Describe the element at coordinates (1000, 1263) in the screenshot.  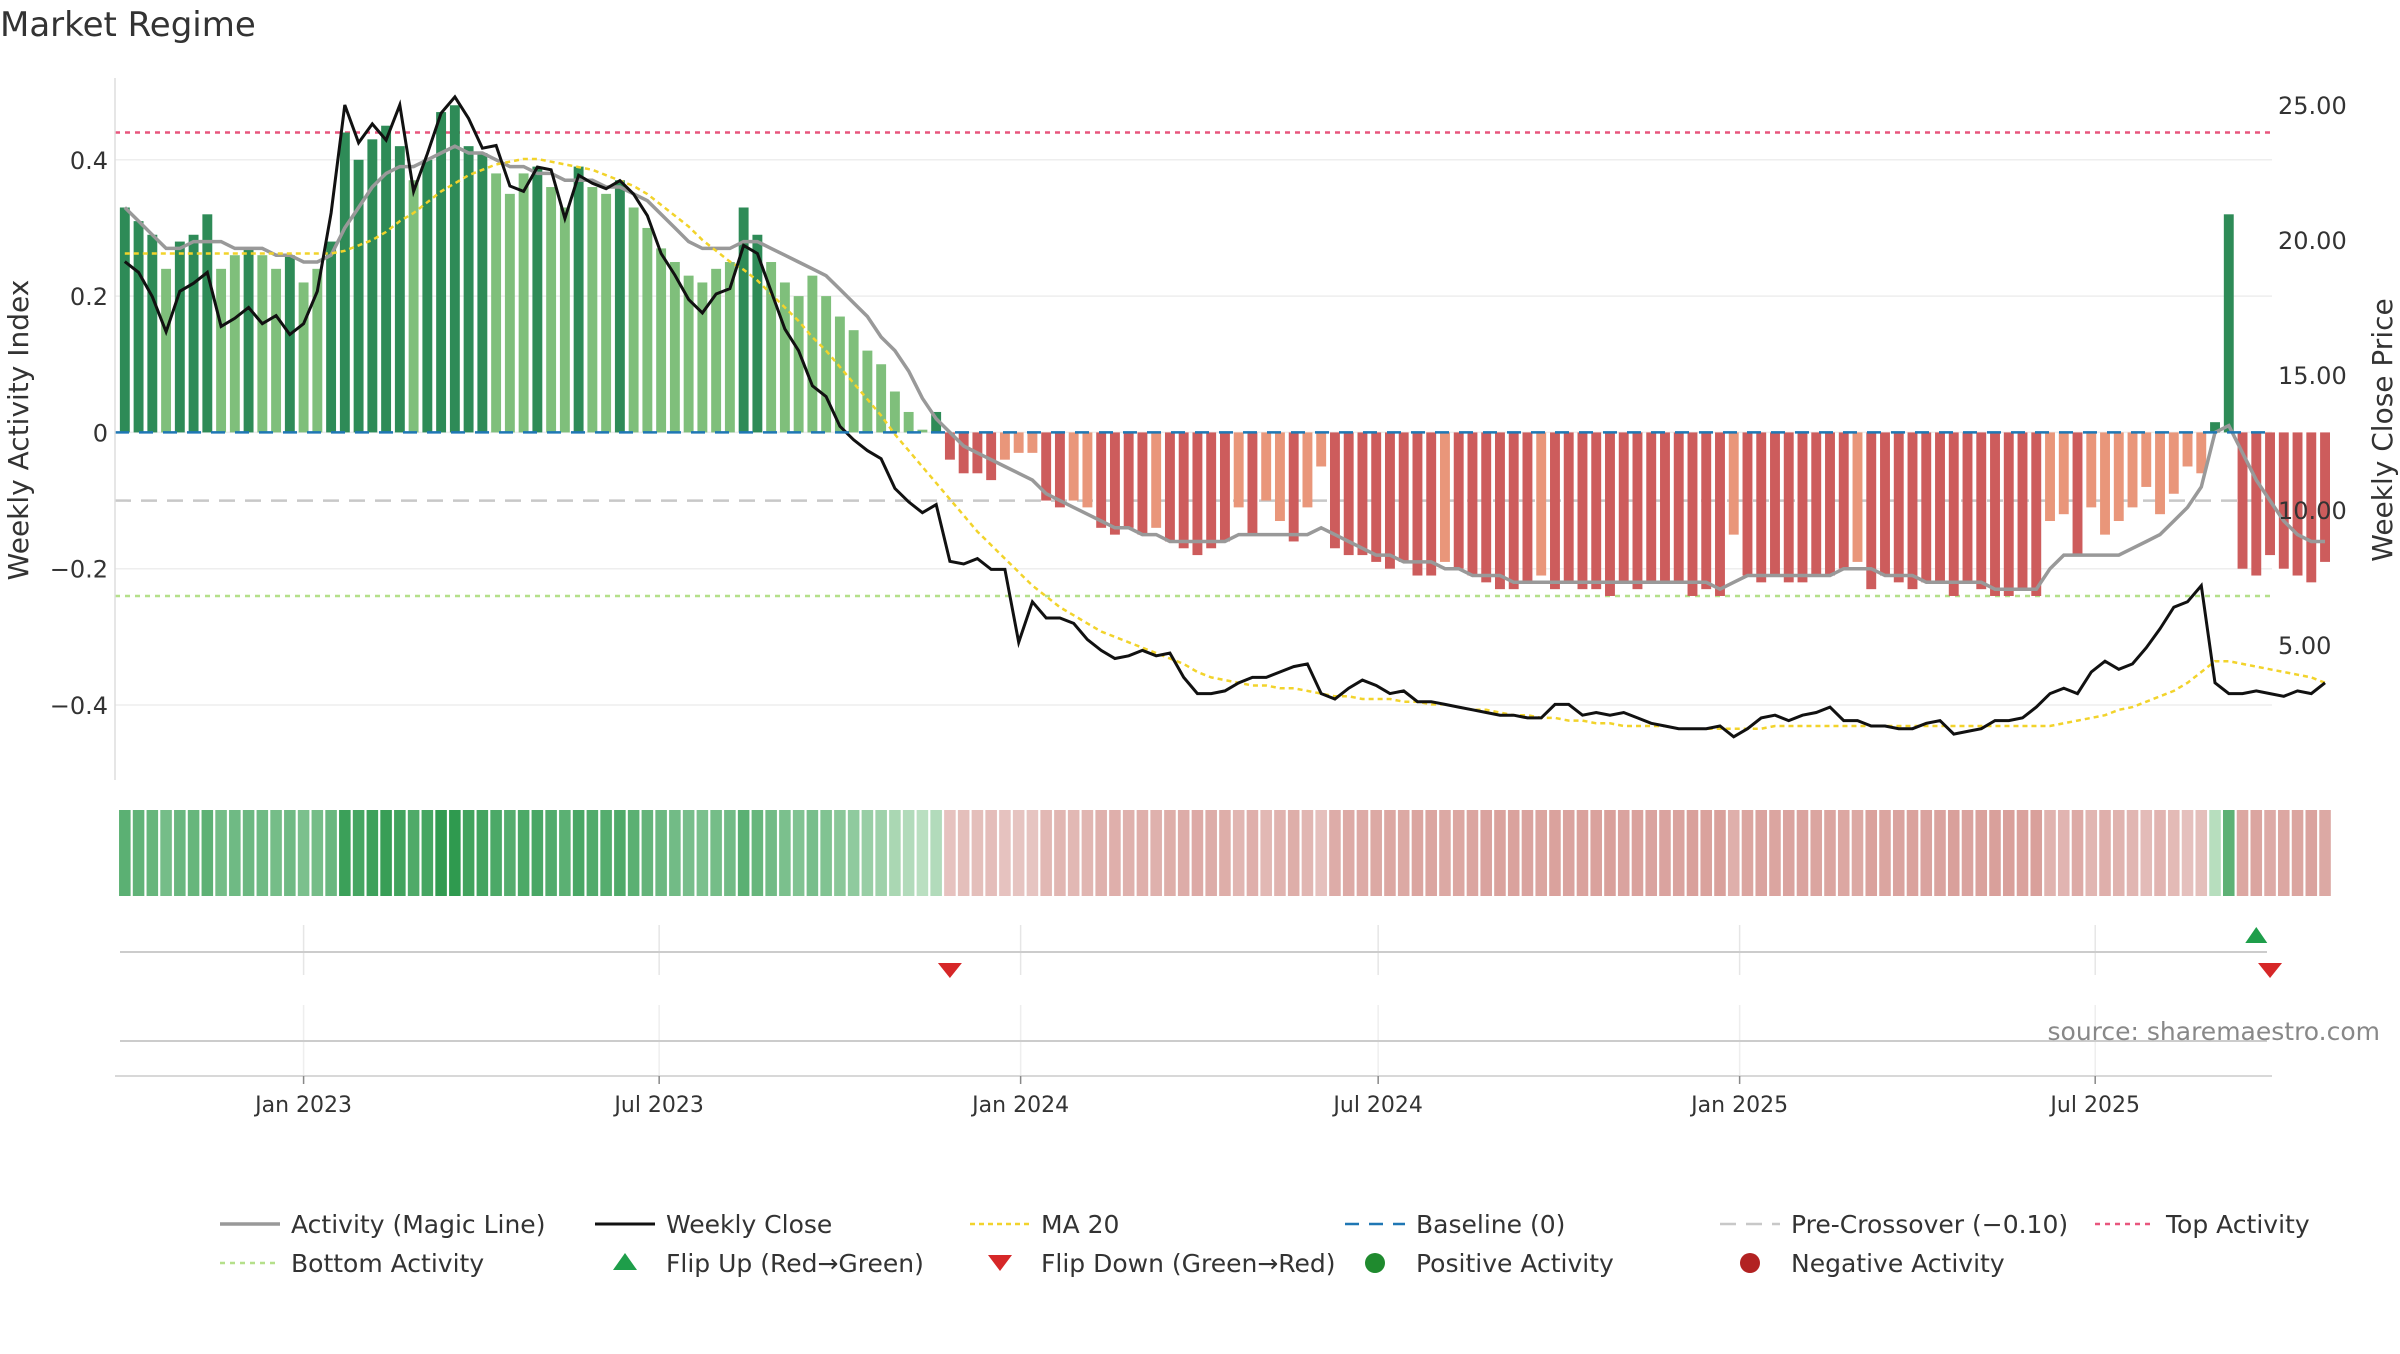
I see `legend-swatch-flip-down` at that location.